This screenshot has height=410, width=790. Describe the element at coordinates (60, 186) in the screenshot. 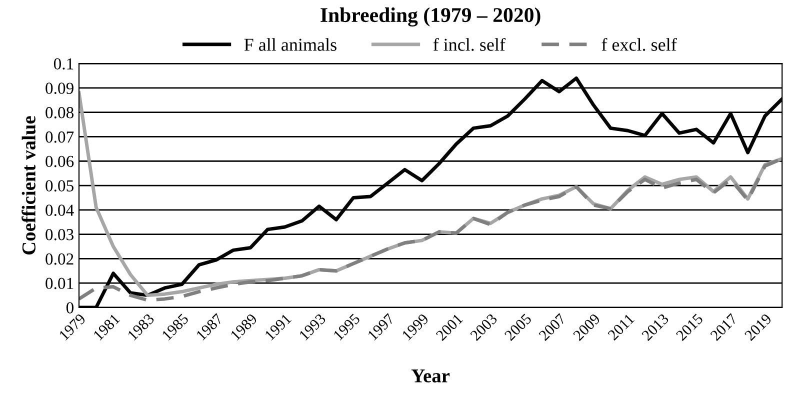

I see `y-tick-label: 0.05` at that location.